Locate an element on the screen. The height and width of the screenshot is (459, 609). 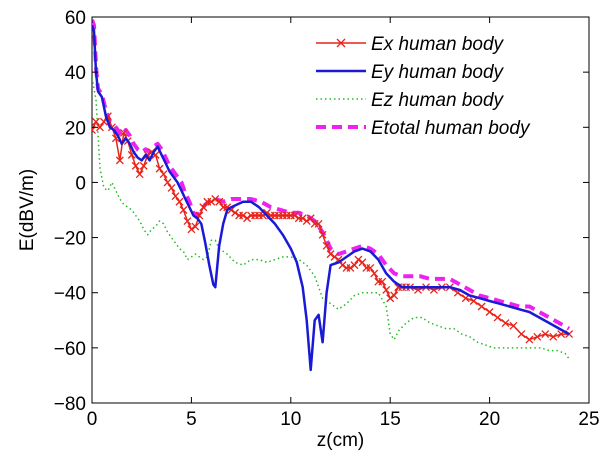
legend-item: Etotal human body is located at coordinates (423, 128).